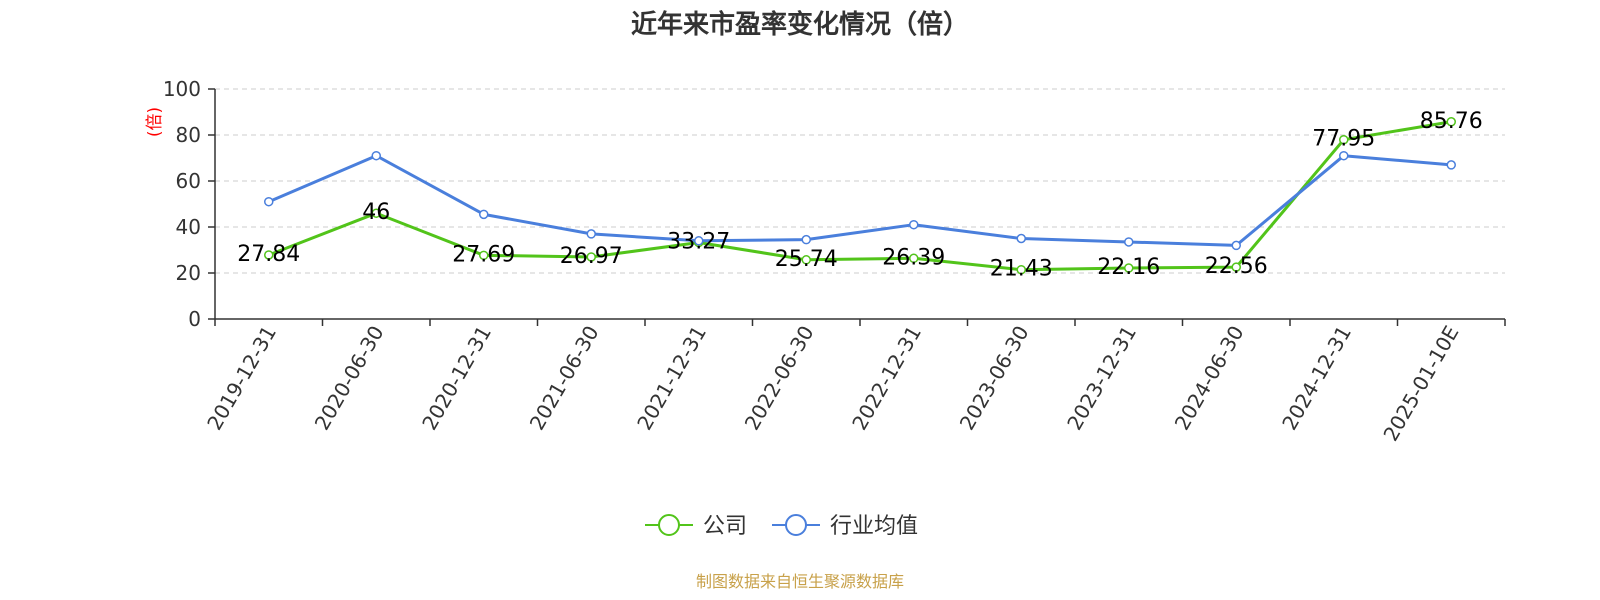 The height and width of the screenshot is (600, 1600). I want to click on data-label: 33.27, so click(698, 241).